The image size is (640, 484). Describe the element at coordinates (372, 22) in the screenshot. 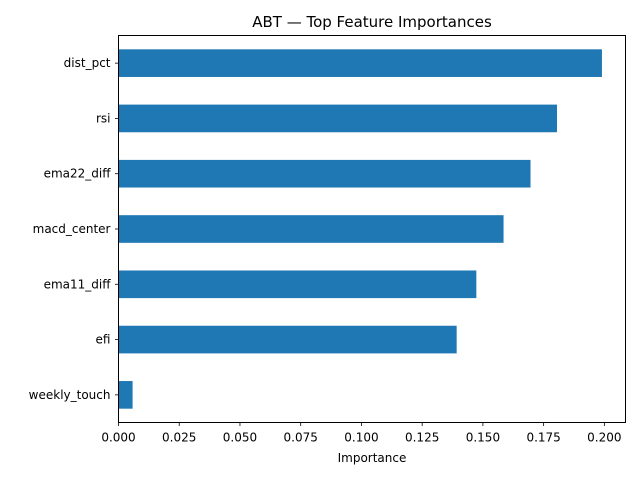

I see `chart-title: ABT — Top Feature Importances` at that location.